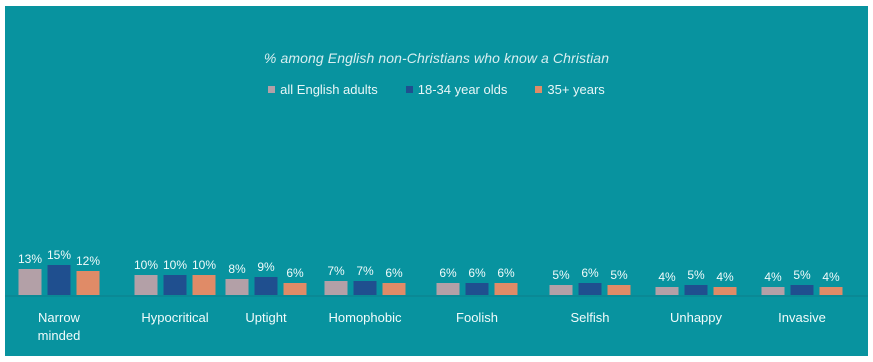 The image size is (873, 362). I want to click on category-label-7: Invasive, so click(802, 317).